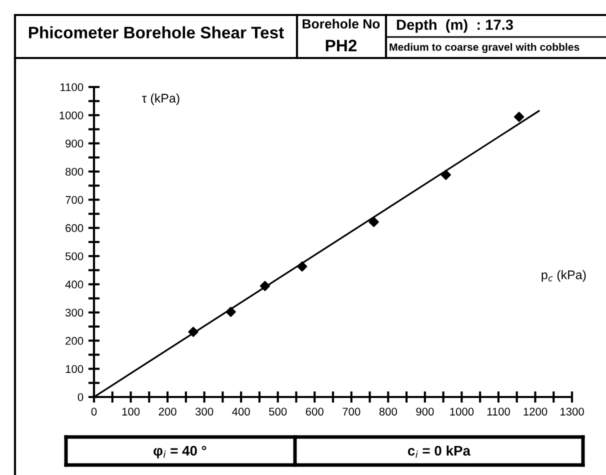 This screenshot has width=606, height=475. I want to click on x-tick-label: 700, so click(351, 412).